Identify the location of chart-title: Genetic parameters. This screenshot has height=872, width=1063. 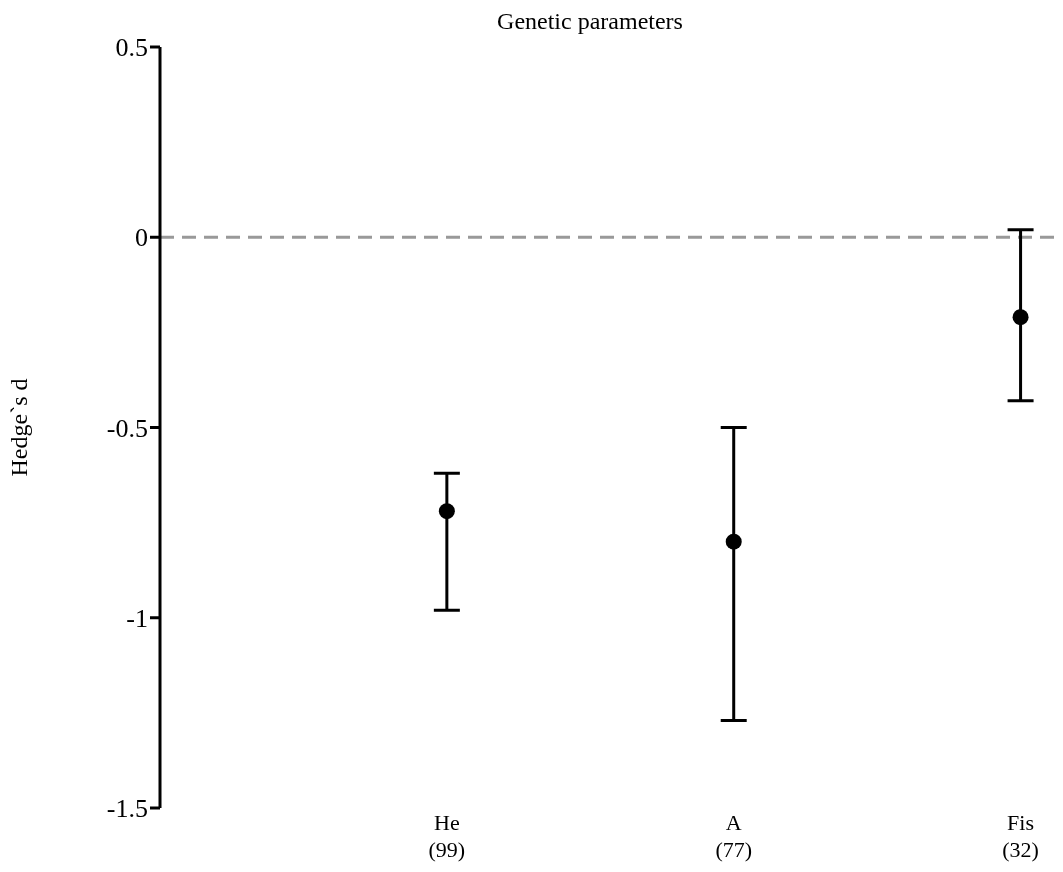
(590, 21).